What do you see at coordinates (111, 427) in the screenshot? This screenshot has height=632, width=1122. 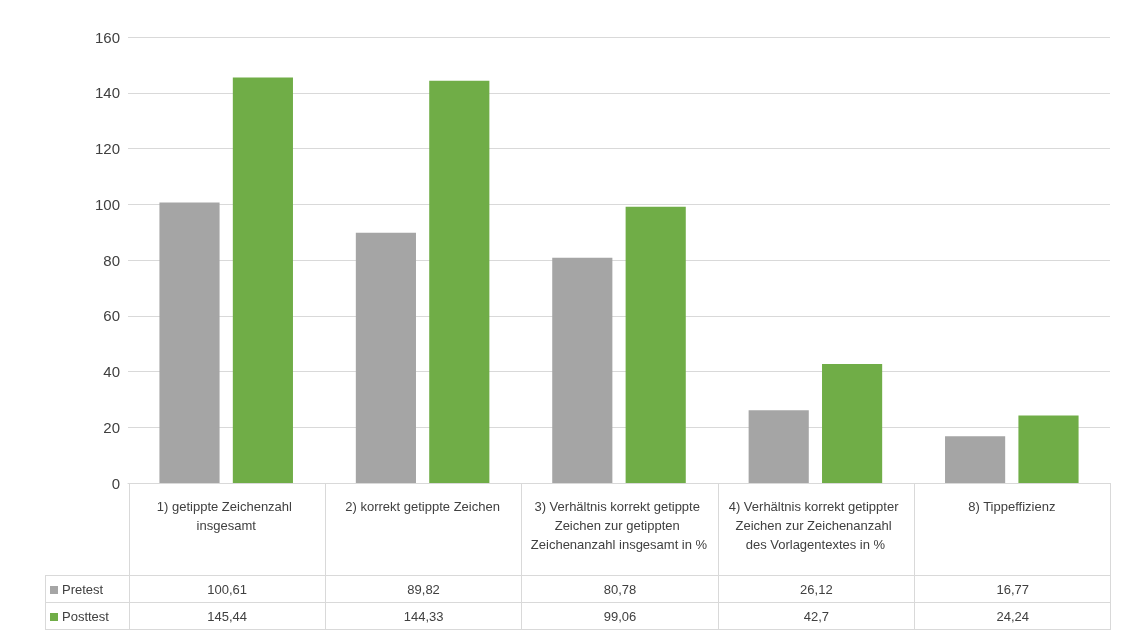 I see `y-tick-label: 20` at bounding box center [111, 427].